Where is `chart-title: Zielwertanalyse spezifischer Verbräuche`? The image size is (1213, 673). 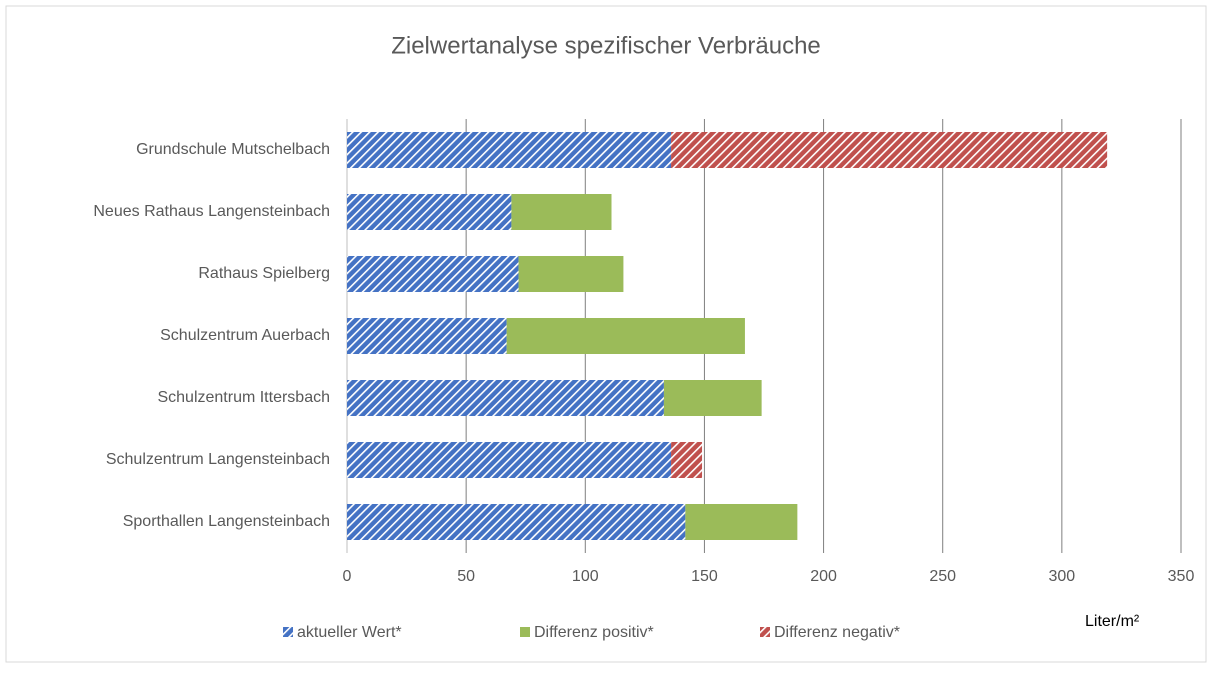
chart-title: Zielwertanalyse spezifischer Verbräuche is located at coordinates (606, 45).